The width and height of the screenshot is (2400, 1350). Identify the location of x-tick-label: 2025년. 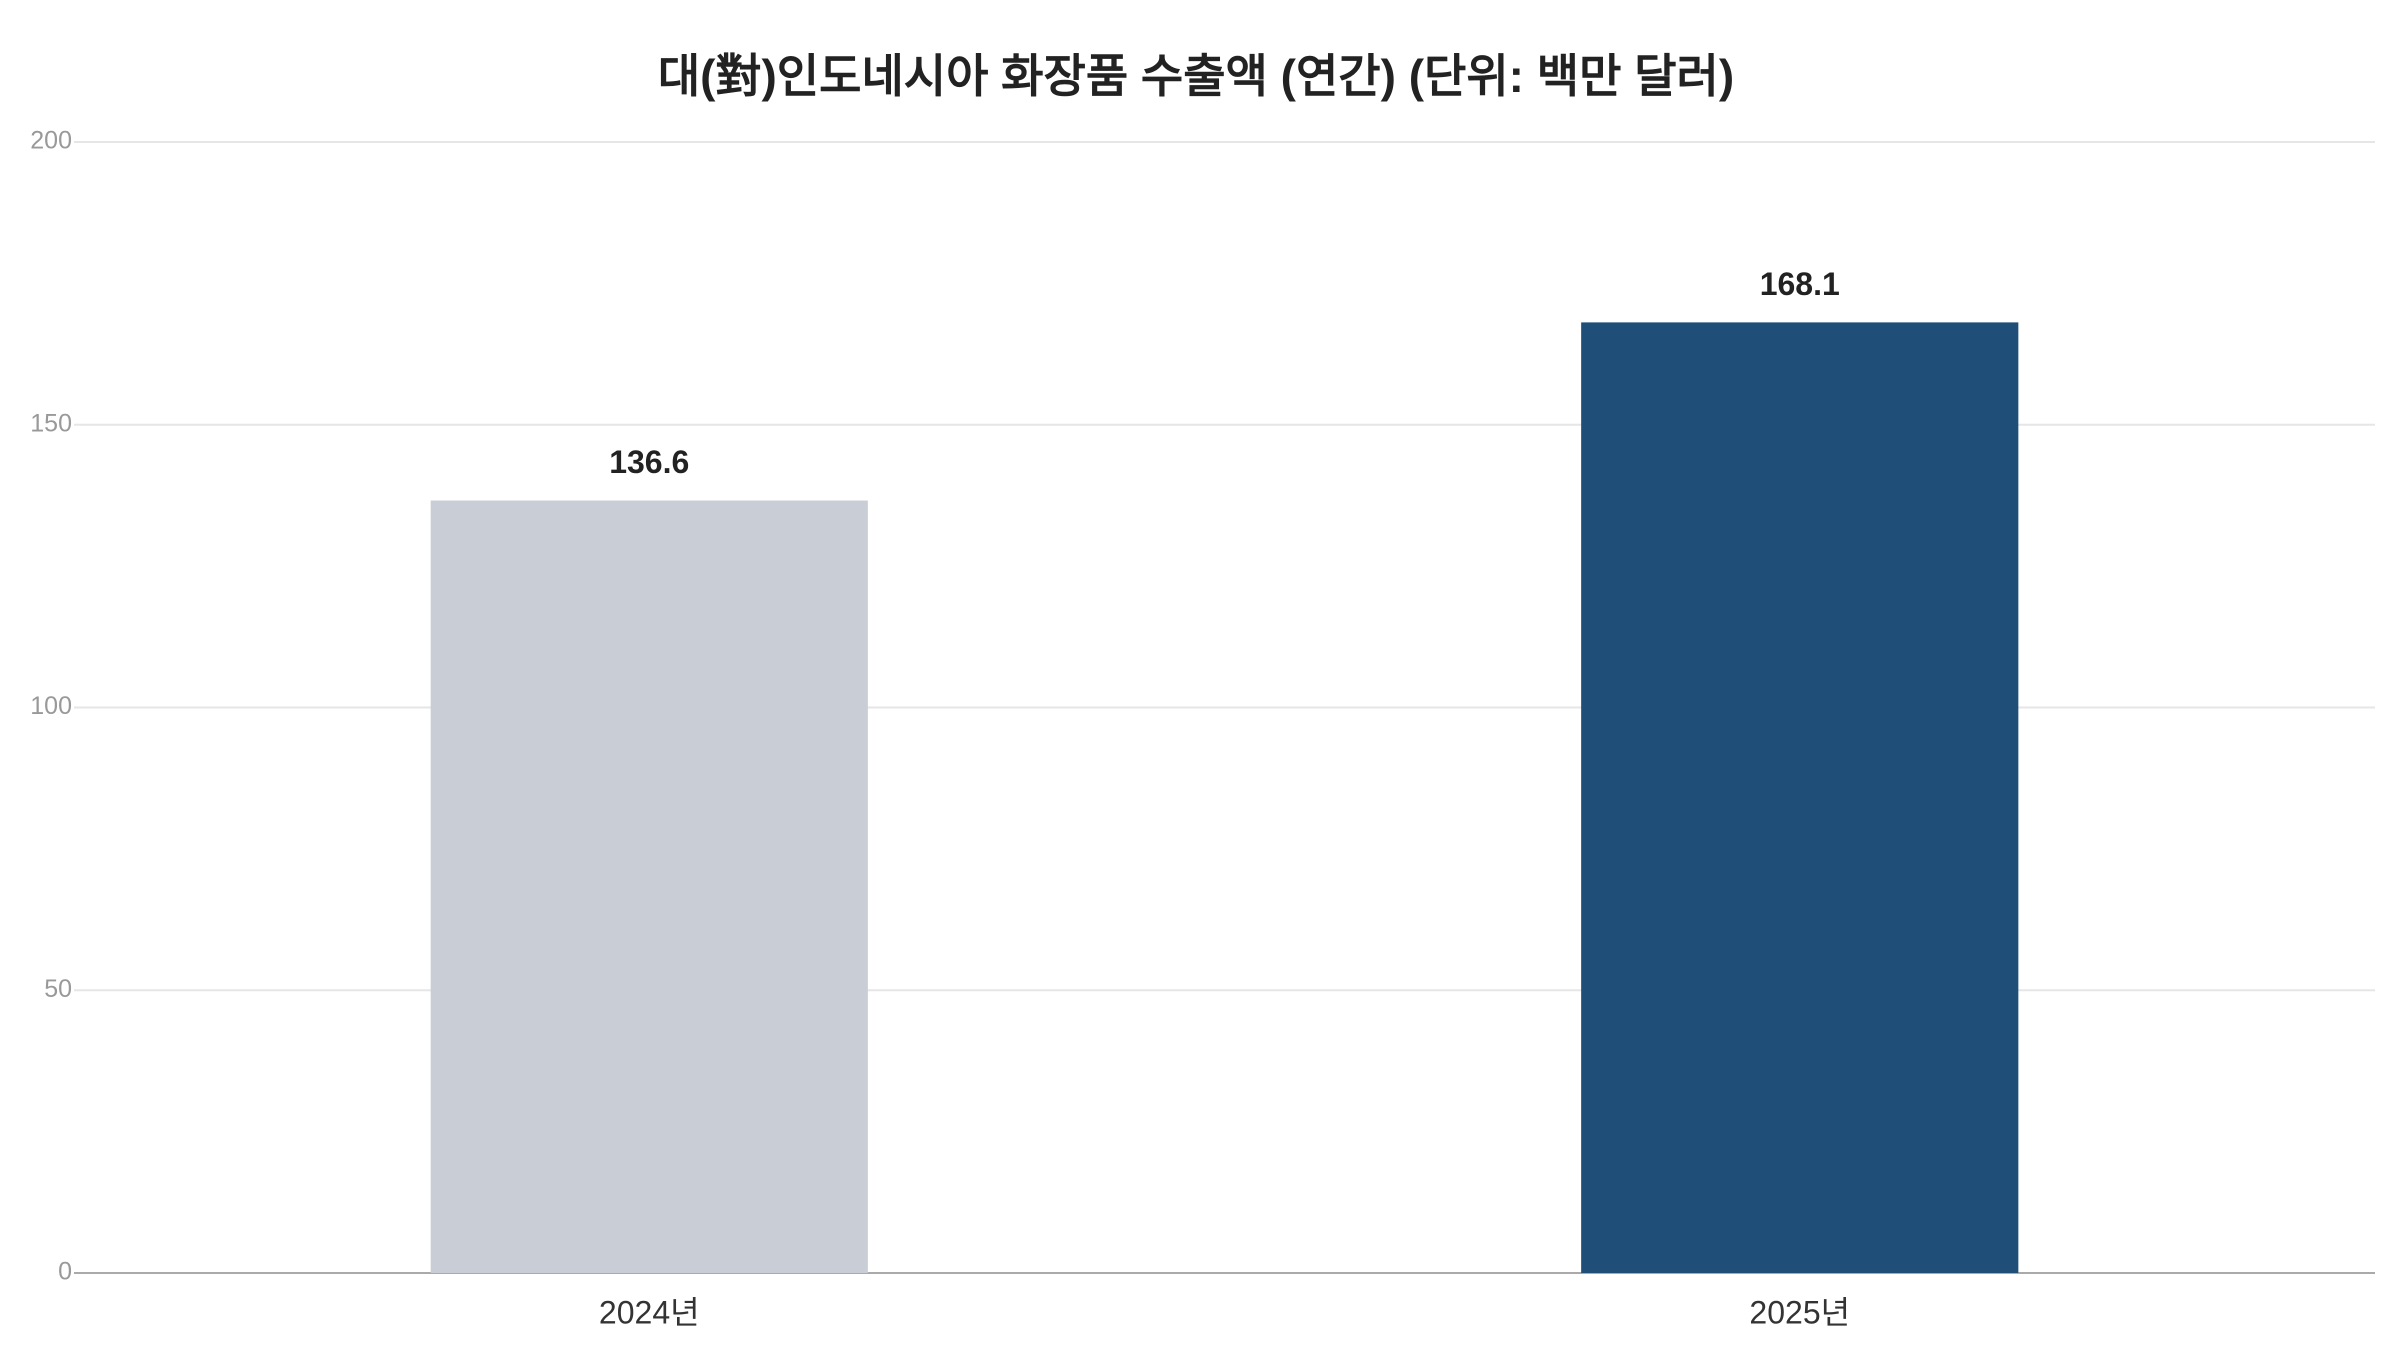
(1799, 1312).